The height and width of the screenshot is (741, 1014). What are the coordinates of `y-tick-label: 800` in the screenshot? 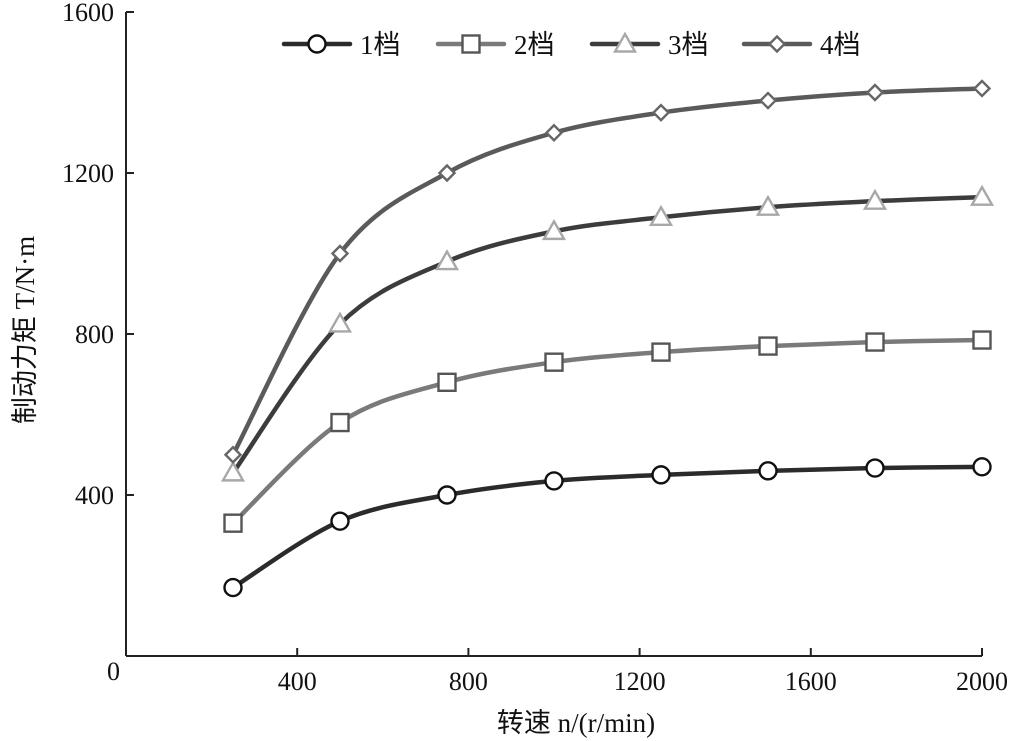 It's located at (94, 334).